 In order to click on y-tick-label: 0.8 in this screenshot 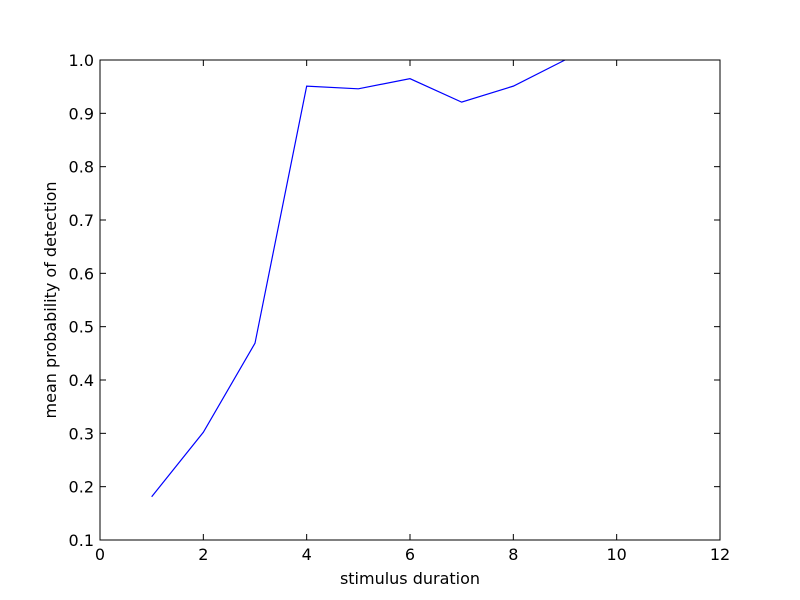, I will do `click(81, 167)`.